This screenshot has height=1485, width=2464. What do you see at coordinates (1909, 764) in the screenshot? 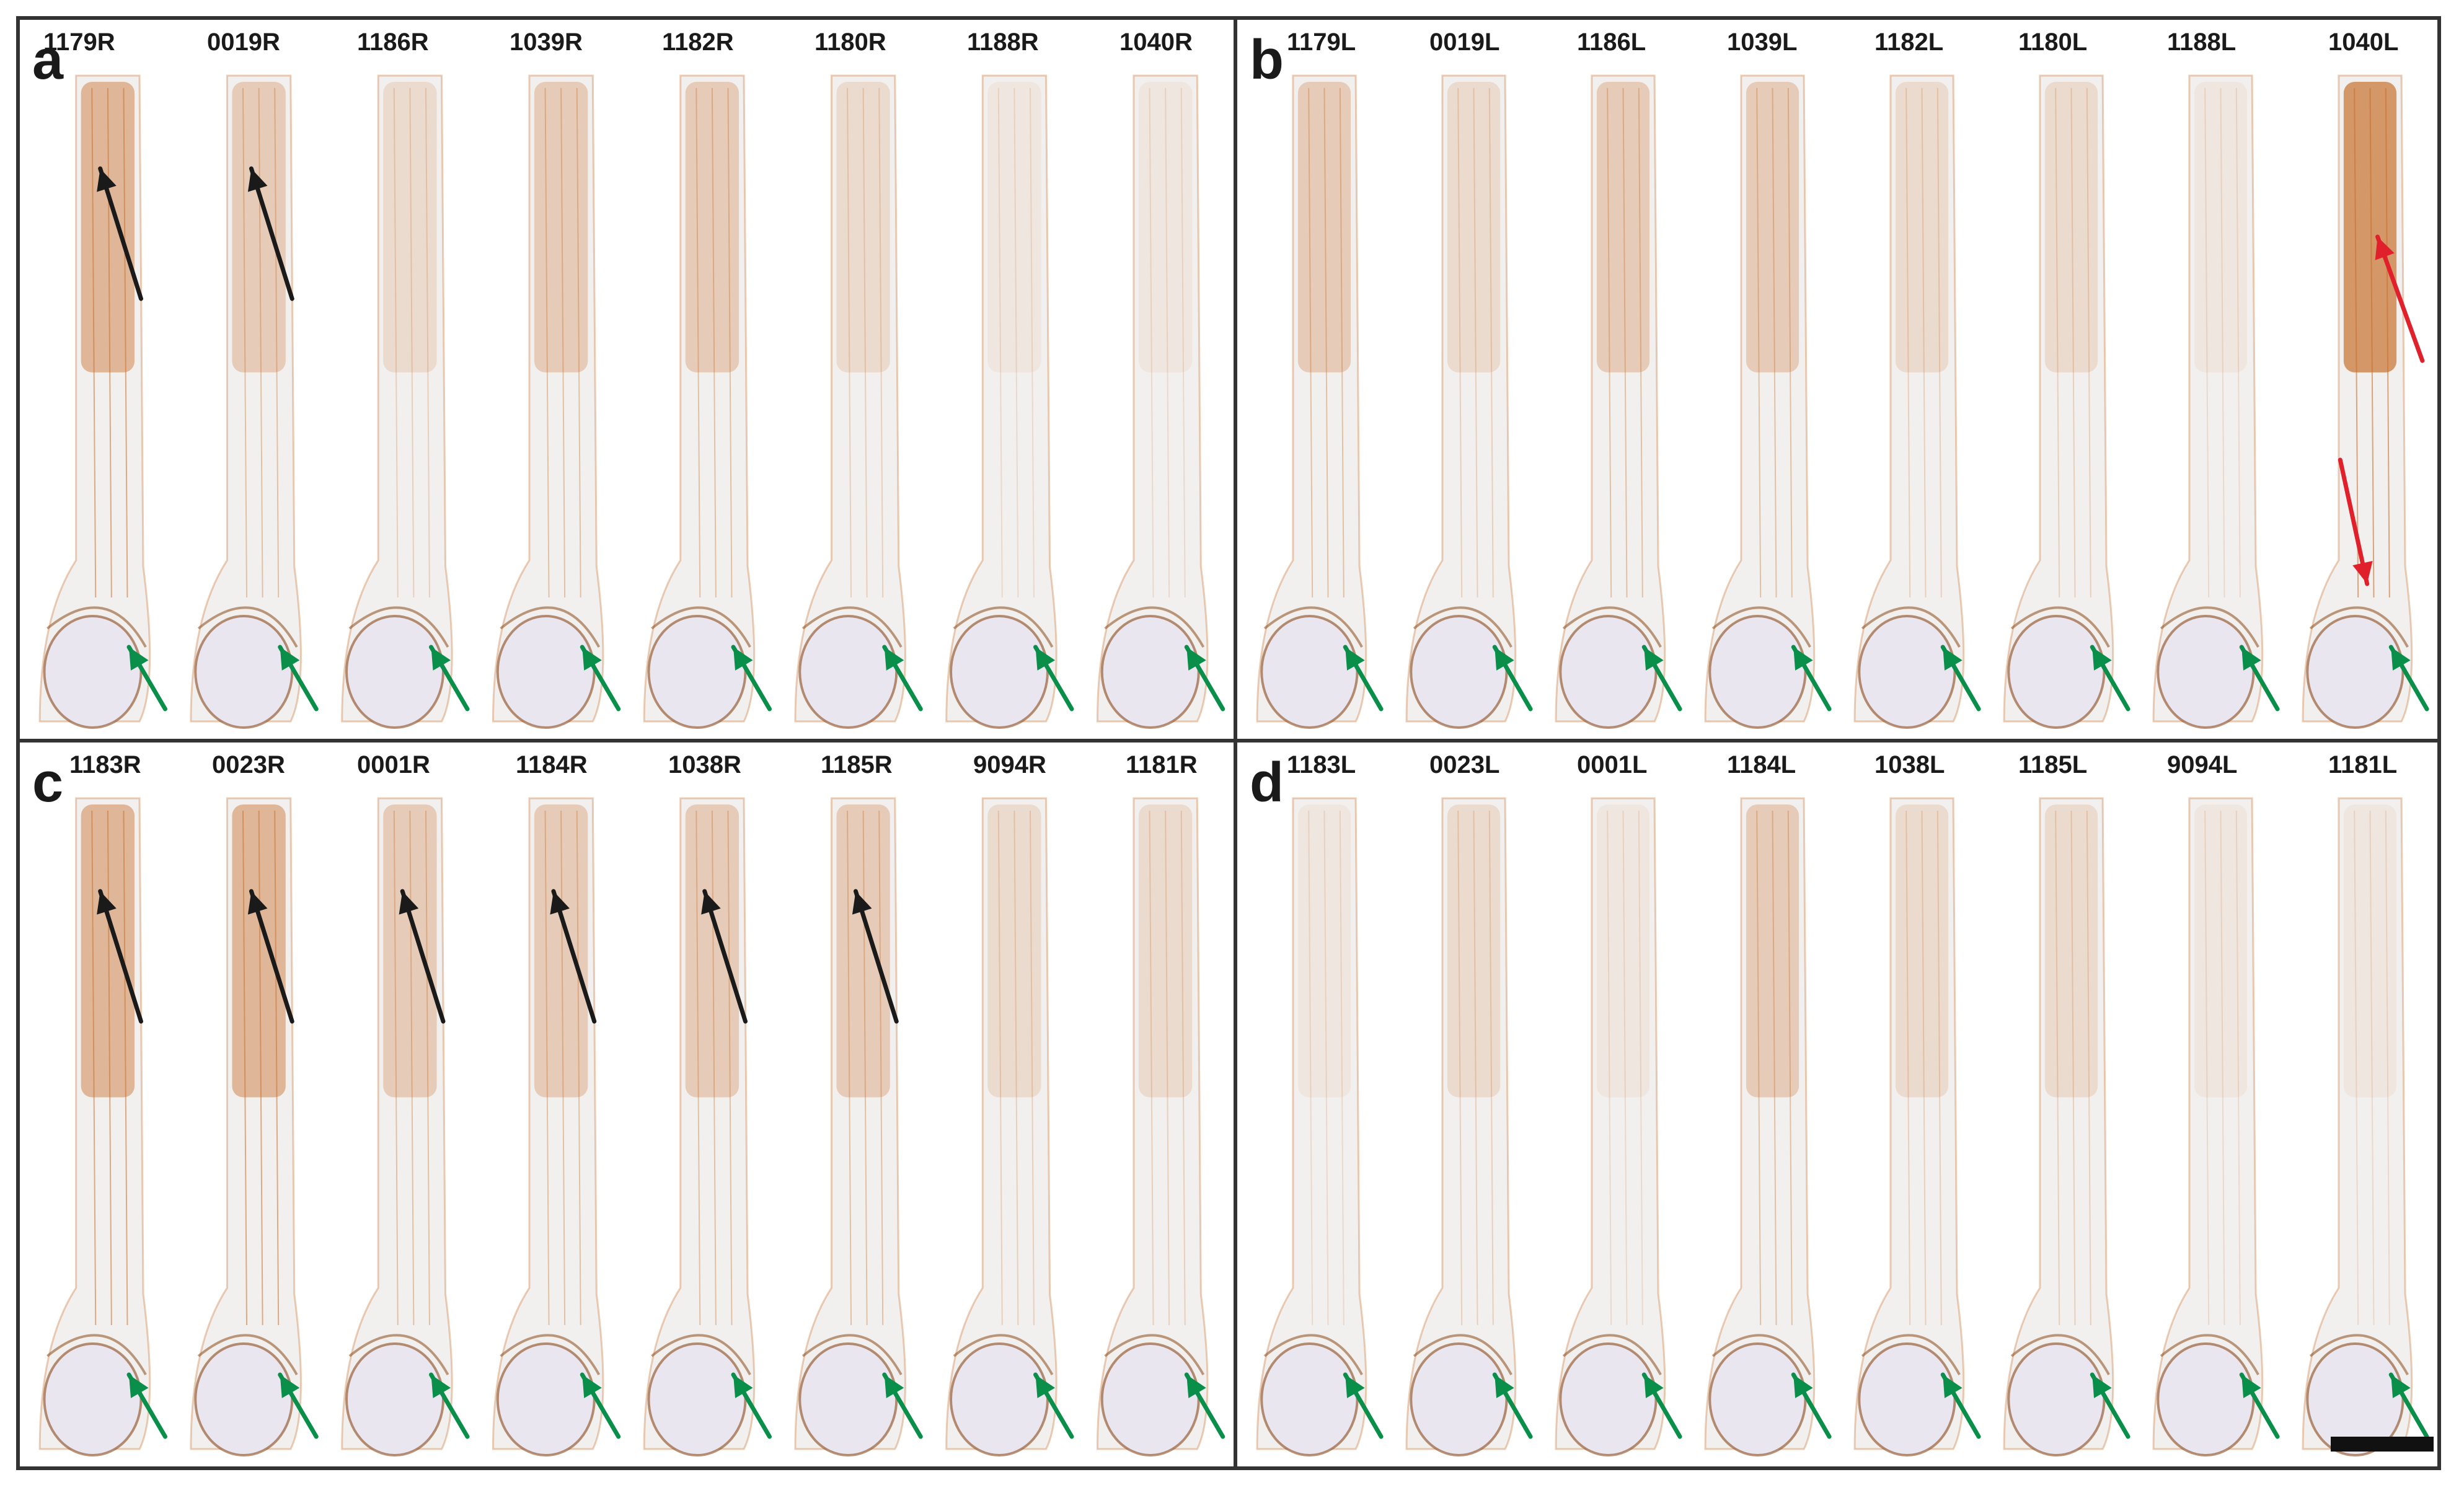
I see `sample-label: 1038L` at bounding box center [1909, 764].